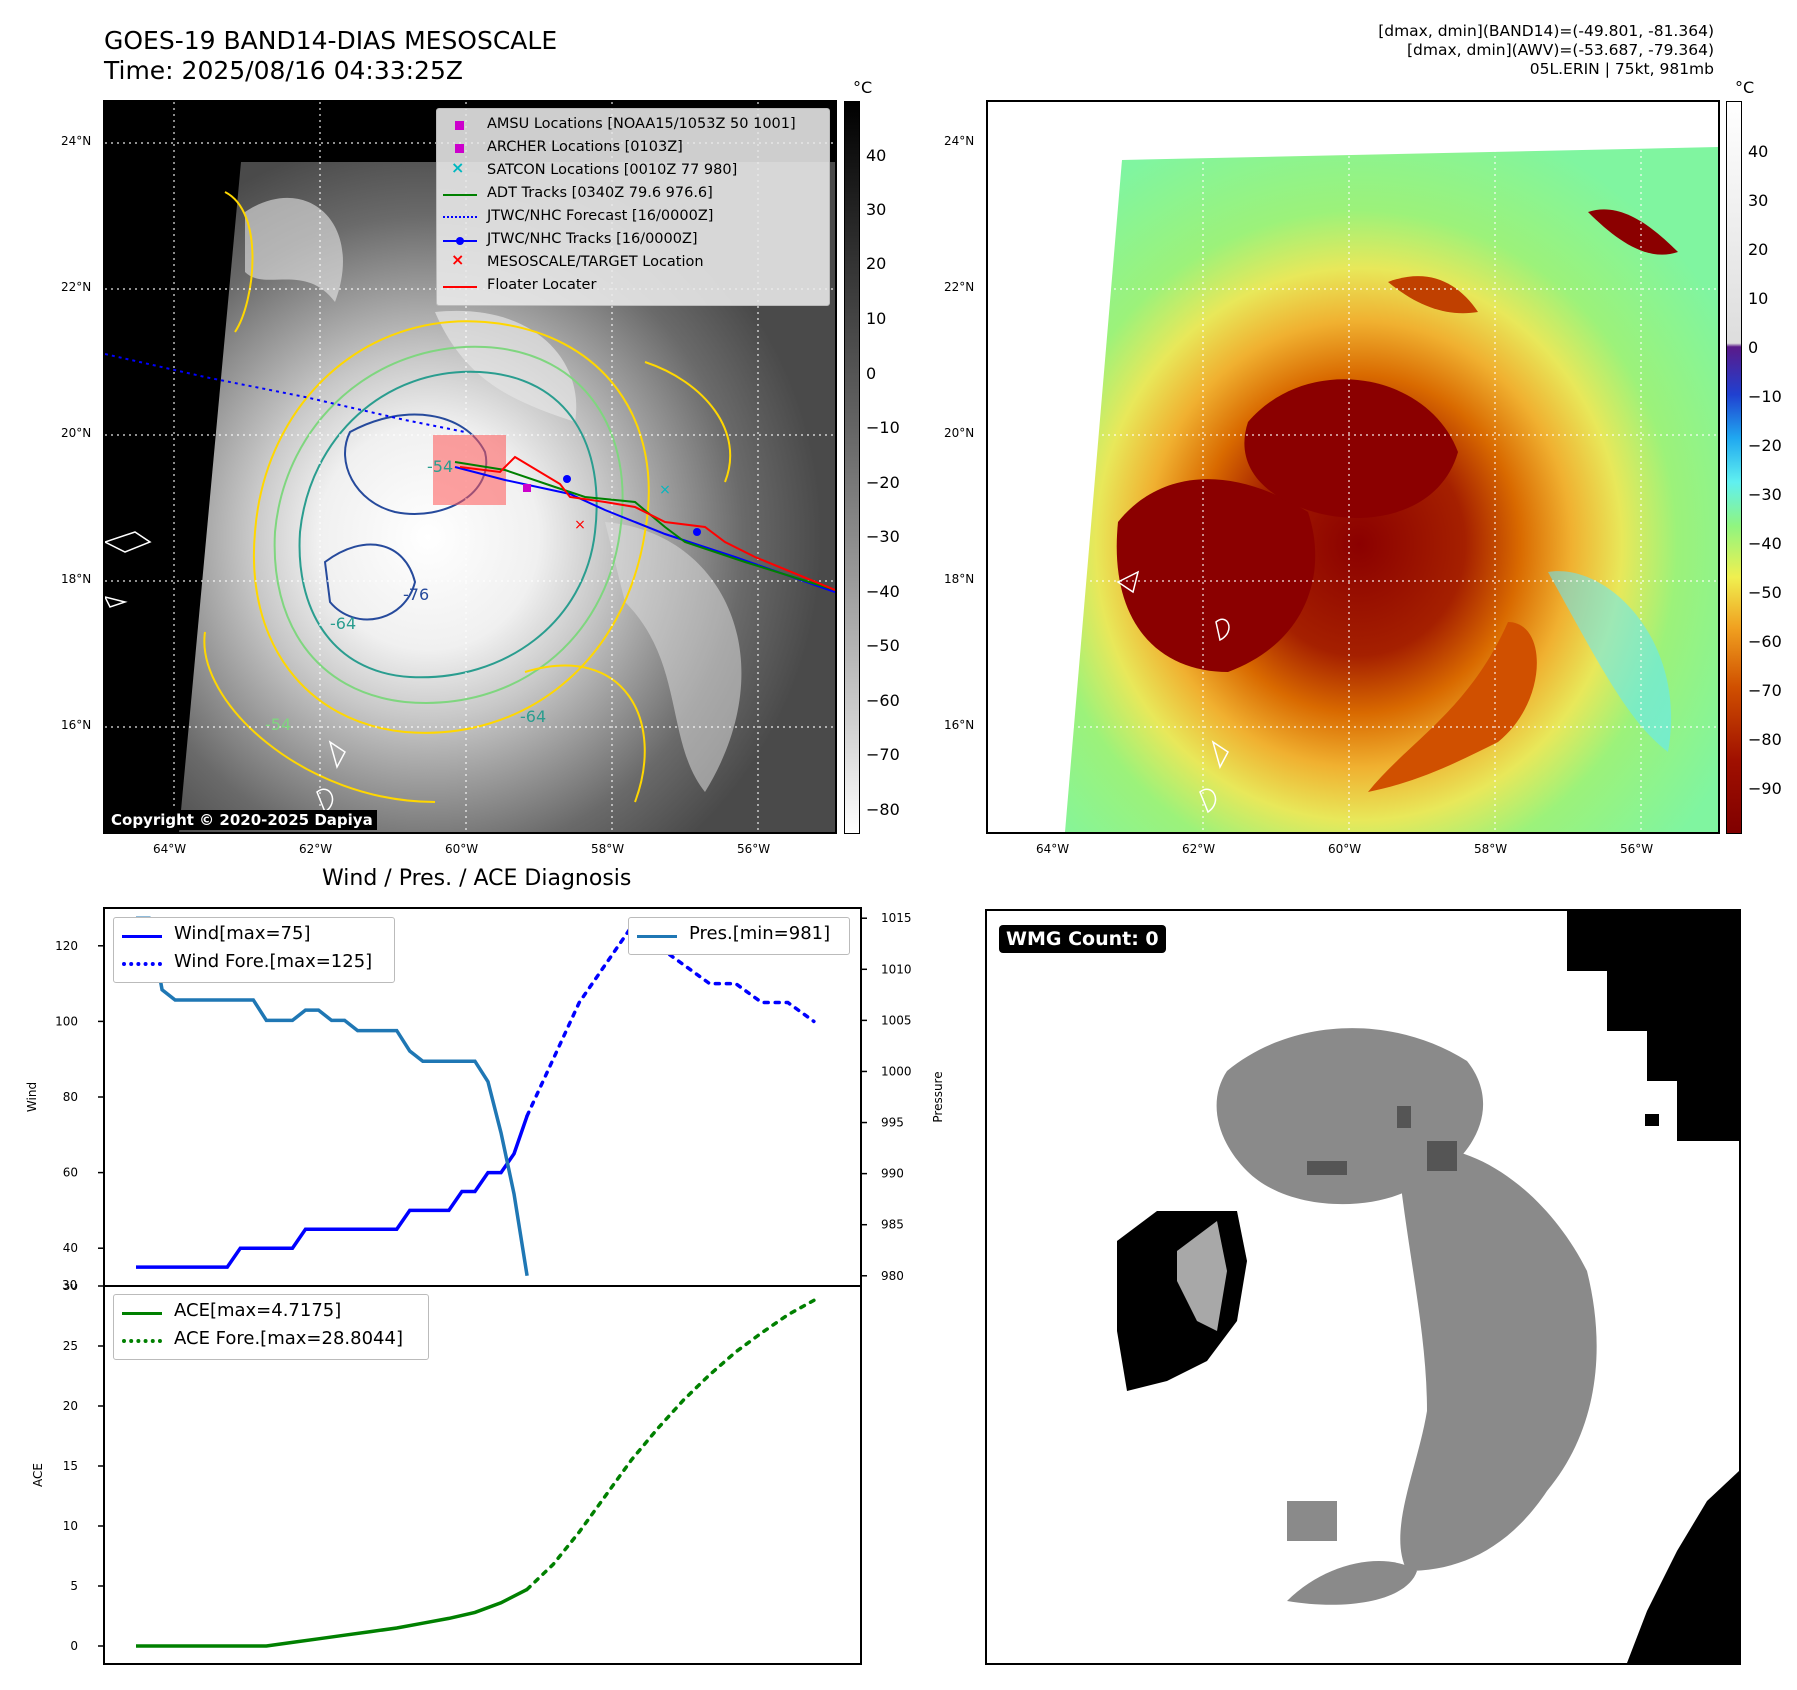 This screenshot has height=1690, width=1797. I want to click on wind-tick-bottom: 30, so click(69, 1285).